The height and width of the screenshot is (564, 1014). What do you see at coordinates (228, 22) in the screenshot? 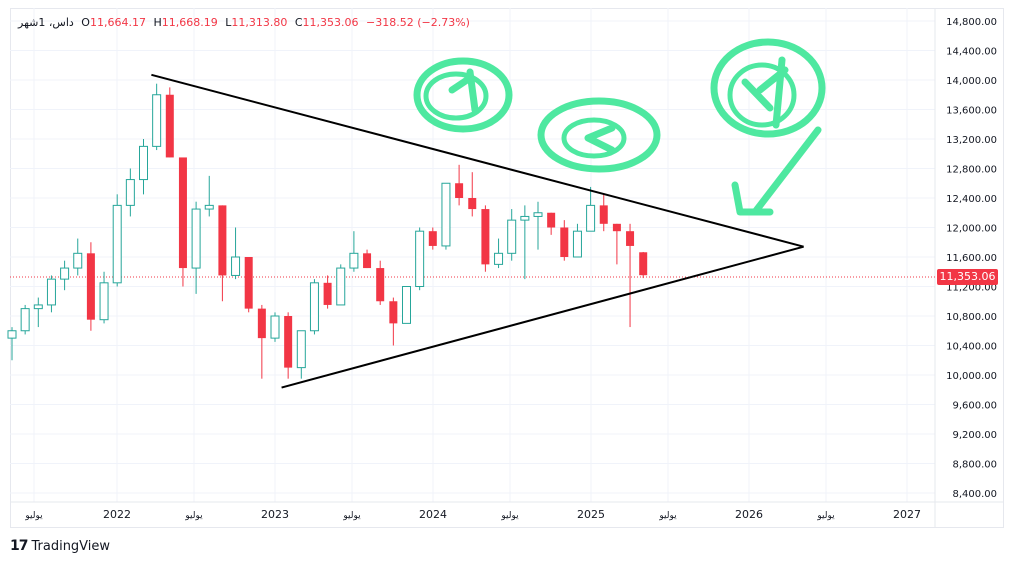
I see `low-label: L` at bounding box center [228, 22].